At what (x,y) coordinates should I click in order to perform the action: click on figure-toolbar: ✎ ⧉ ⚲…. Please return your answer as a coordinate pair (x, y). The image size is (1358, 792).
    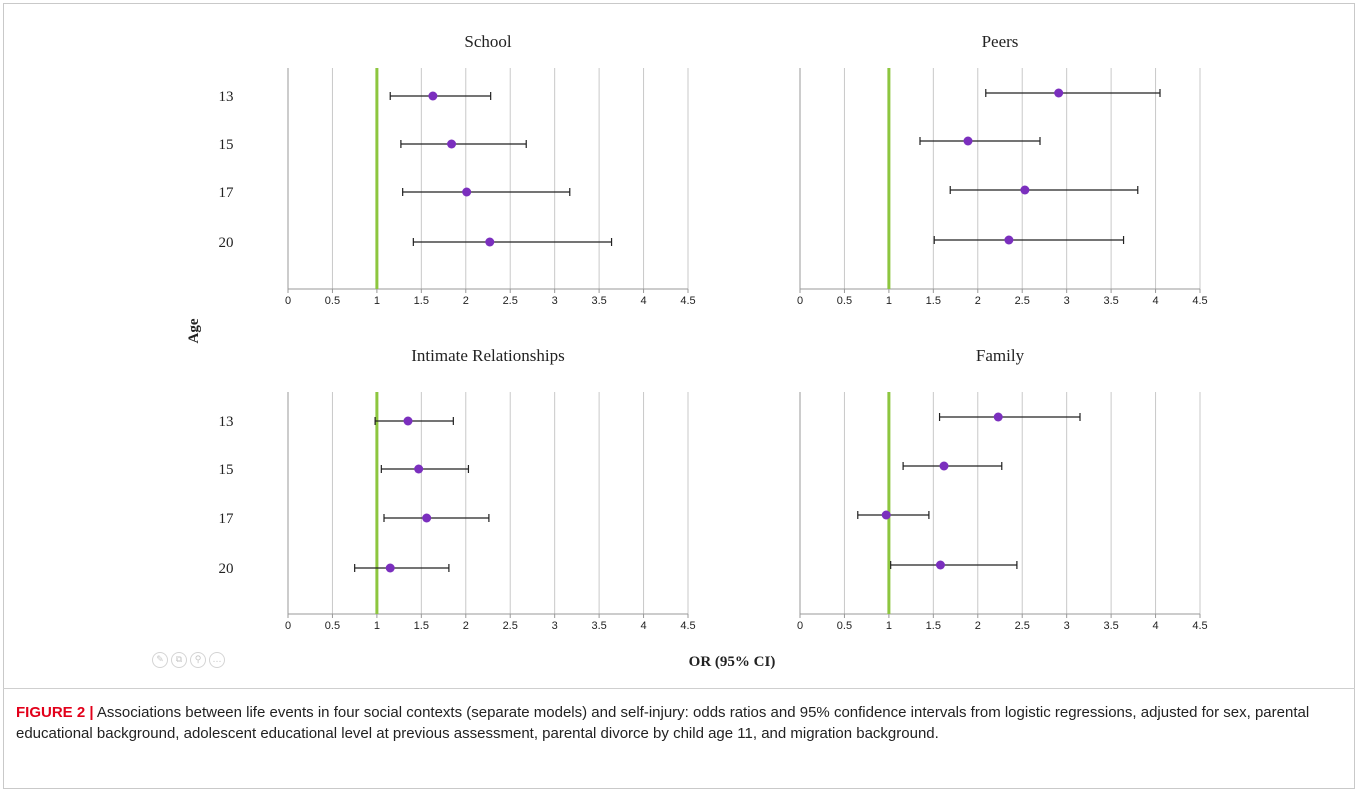
    Looking at the image, I should click on (188, 660).